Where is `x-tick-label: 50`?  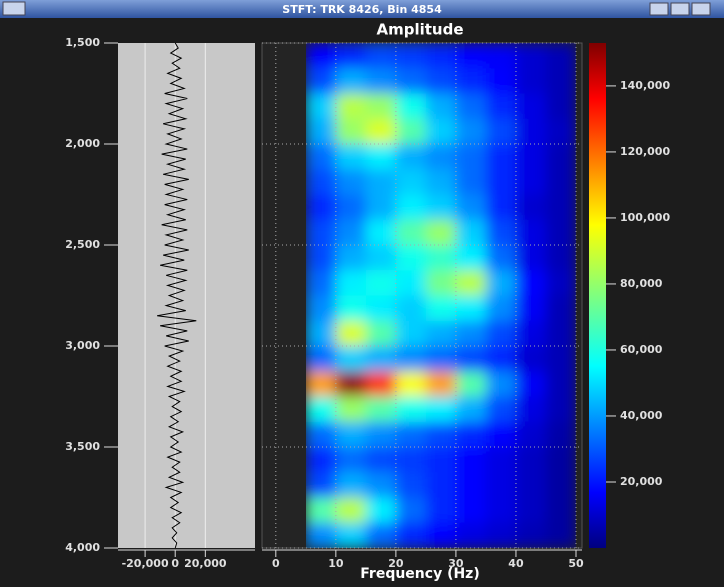
x-tick-label: 50 is located at coordinates (576, 563).